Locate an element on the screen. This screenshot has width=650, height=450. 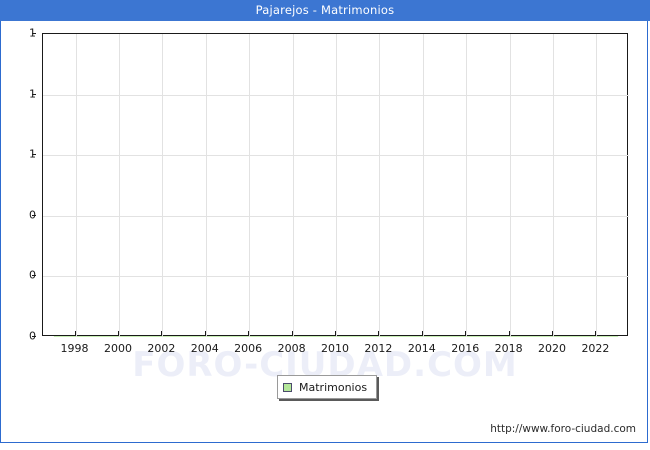
x-axis-tick-label: 2006 is located at coordinates (248, 348).